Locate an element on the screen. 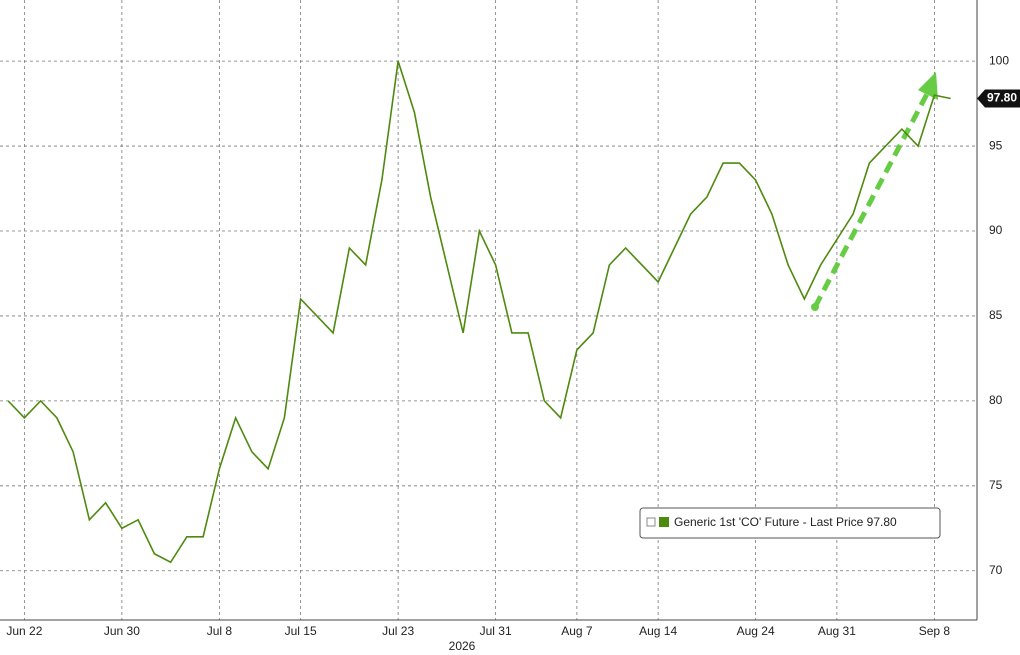  x-tick-label: Jul 8 is located at coordinates (220, 631).